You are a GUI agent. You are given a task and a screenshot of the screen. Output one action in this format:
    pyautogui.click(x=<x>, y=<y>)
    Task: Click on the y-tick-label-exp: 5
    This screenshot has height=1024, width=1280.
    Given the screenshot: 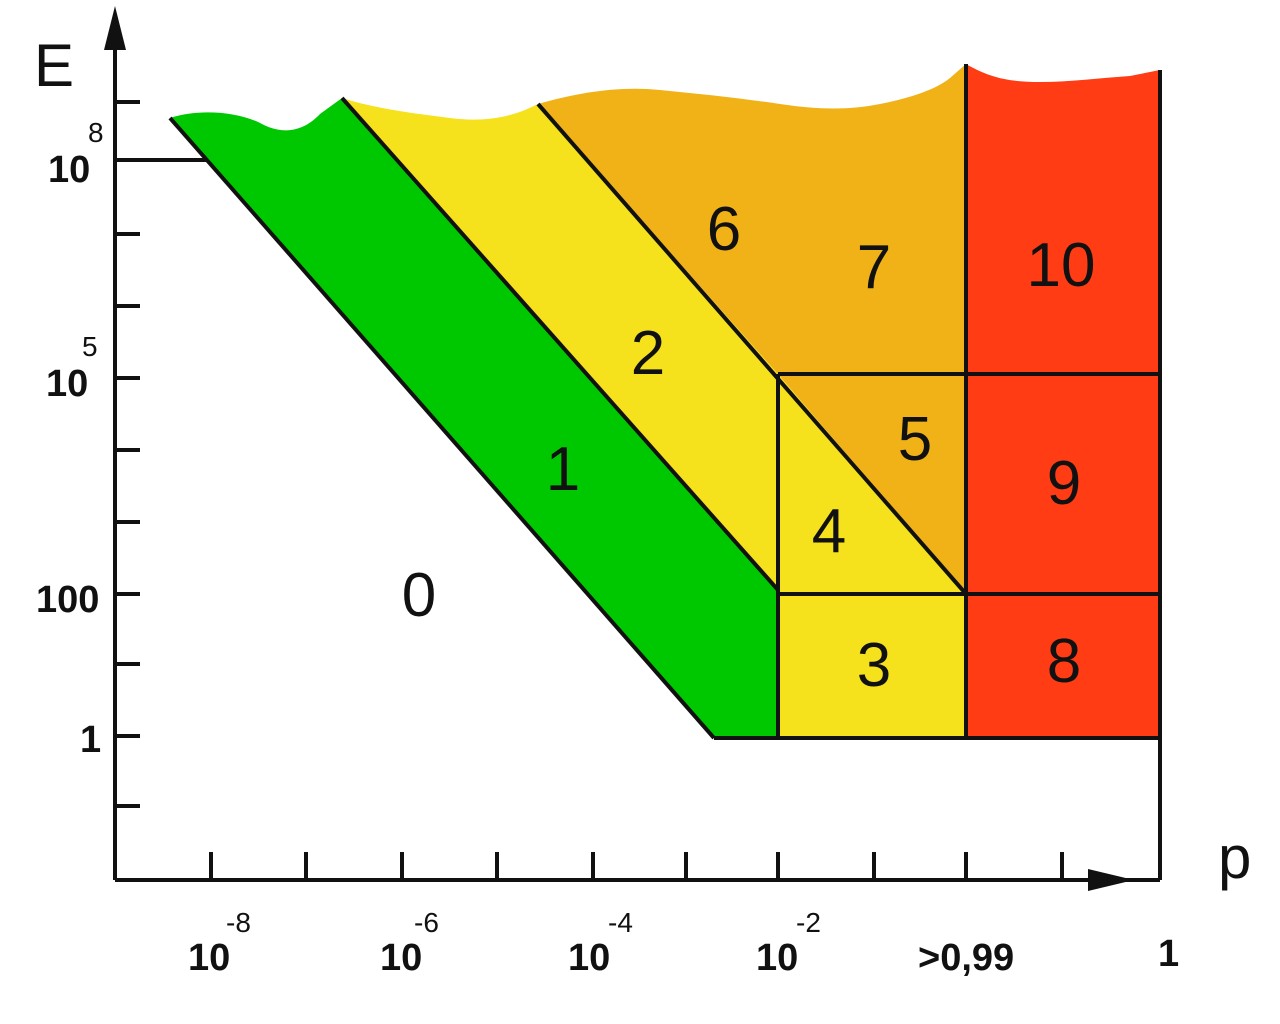 What is the action you would take?
    pyautogui.click(x=90, y=346)
    